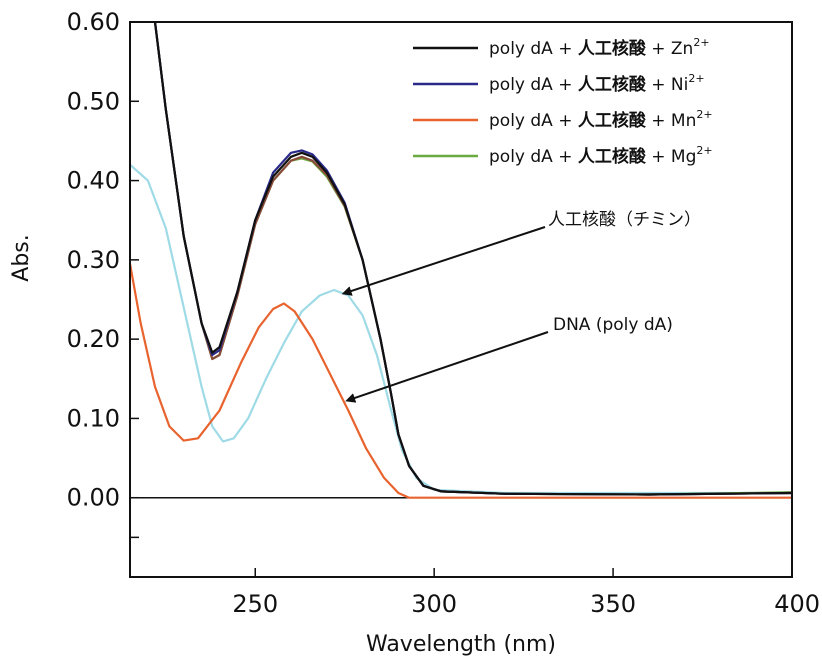 Image resolution: width=822 pixels, height=664 pixels. What do you see at coordinates (597, 83) in the screenshot?
I see `legend-entry: poly dA + 人工核酸 + Ni2+` at bounding box center [597, 83].